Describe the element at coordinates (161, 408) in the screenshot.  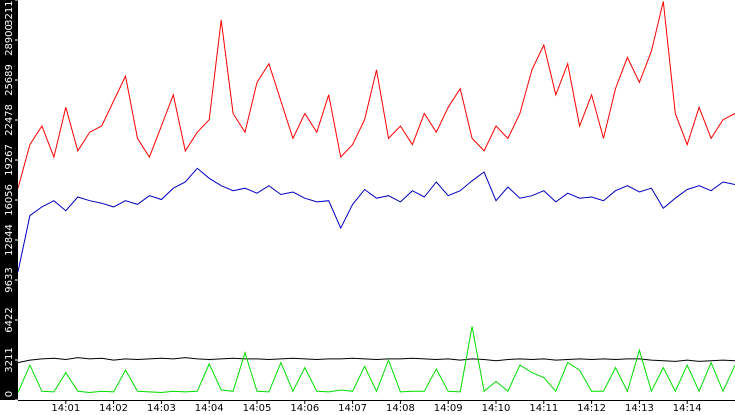
I see `x-tick-label: 14:03` at that location.